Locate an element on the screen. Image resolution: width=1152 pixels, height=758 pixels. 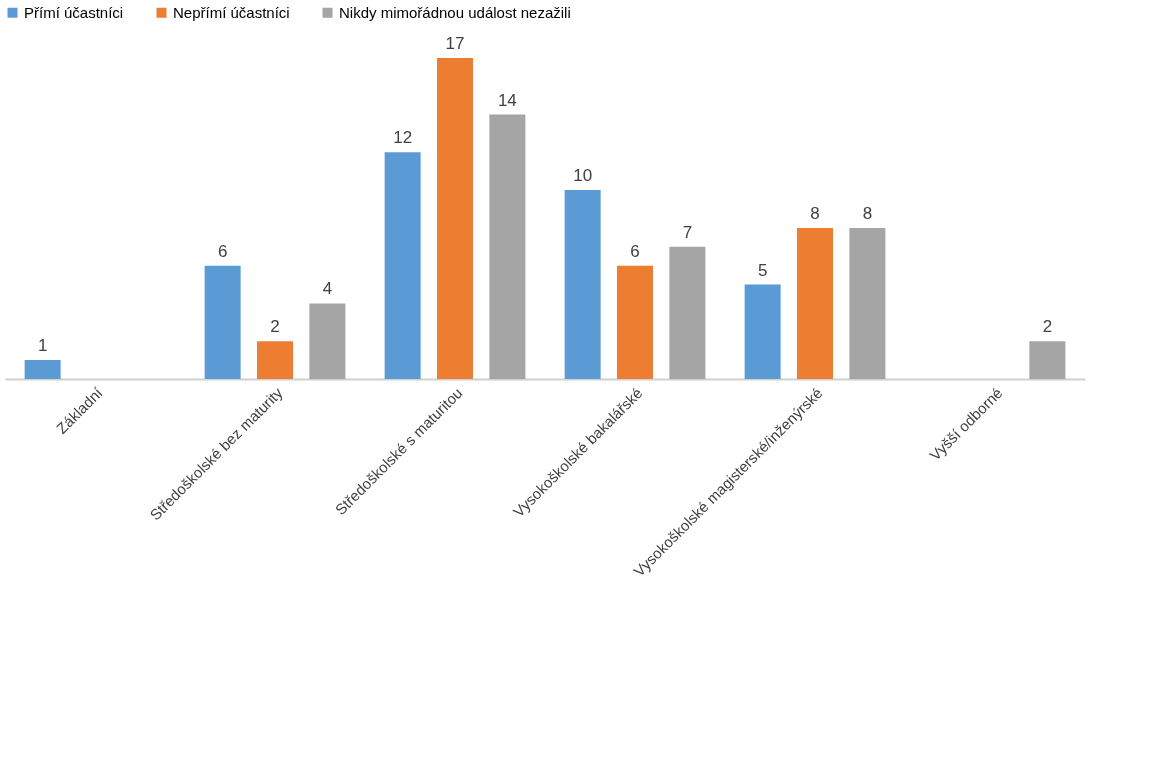
data-label: 14 is located at coordinates (507, 100).